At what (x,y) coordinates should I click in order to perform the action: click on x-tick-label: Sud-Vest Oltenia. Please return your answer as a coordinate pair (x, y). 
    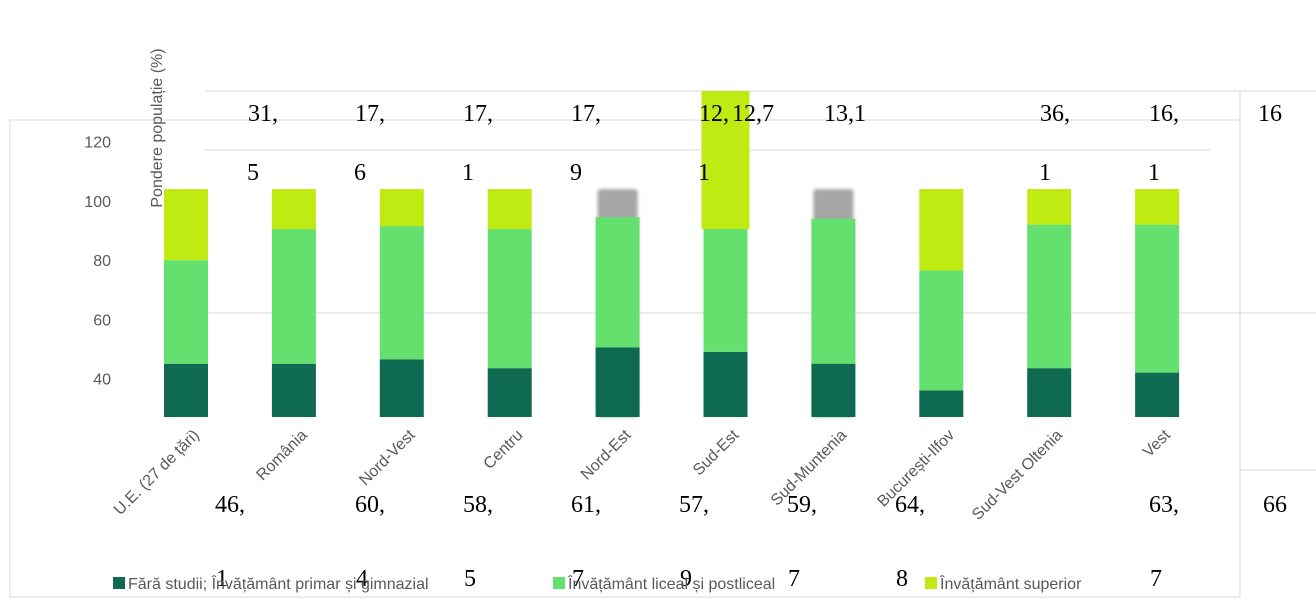
    Looking at the image, I should click on (1017, 475).